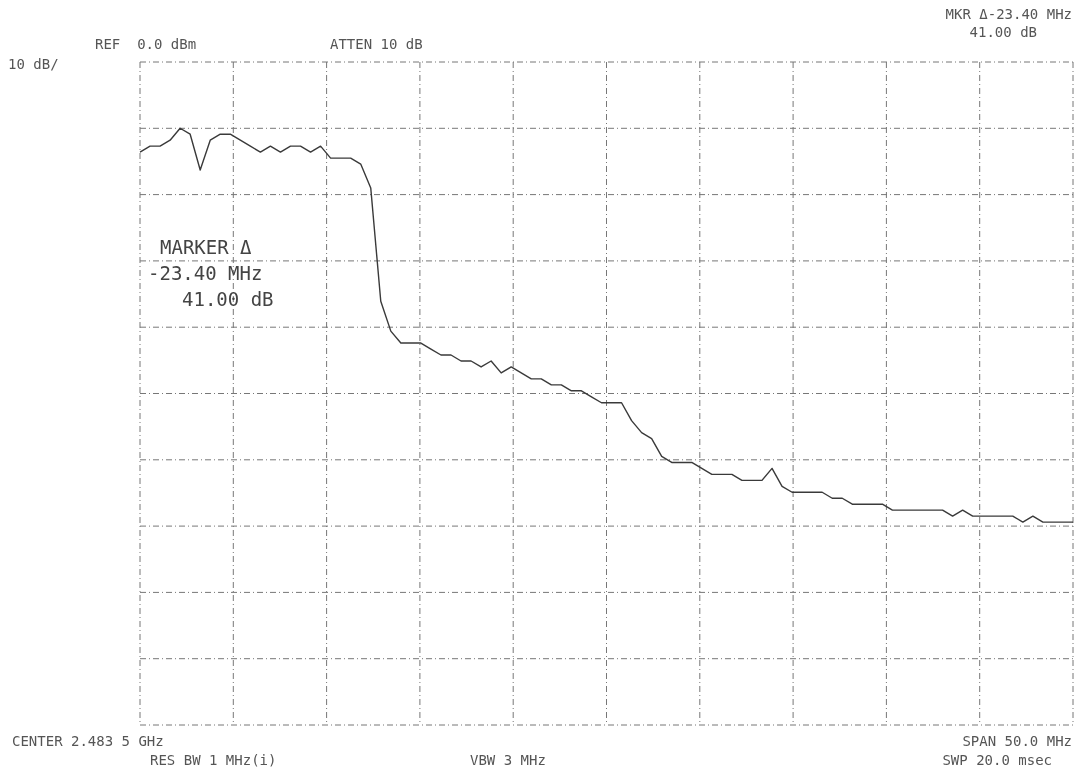 Image resolution: width=1082 pixels, height=779 pixels. What do you see at coordinates (997, 760) in the screenshot?
I see `text: SWP 20.0 msec` at bounding box center [997, 760].